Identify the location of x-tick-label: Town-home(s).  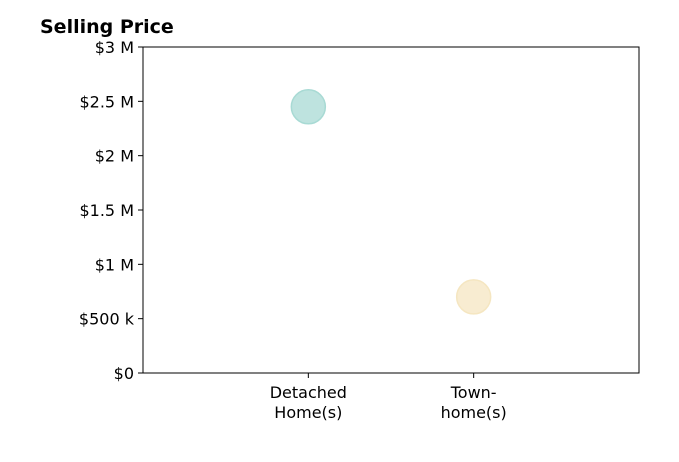
(474, 402).